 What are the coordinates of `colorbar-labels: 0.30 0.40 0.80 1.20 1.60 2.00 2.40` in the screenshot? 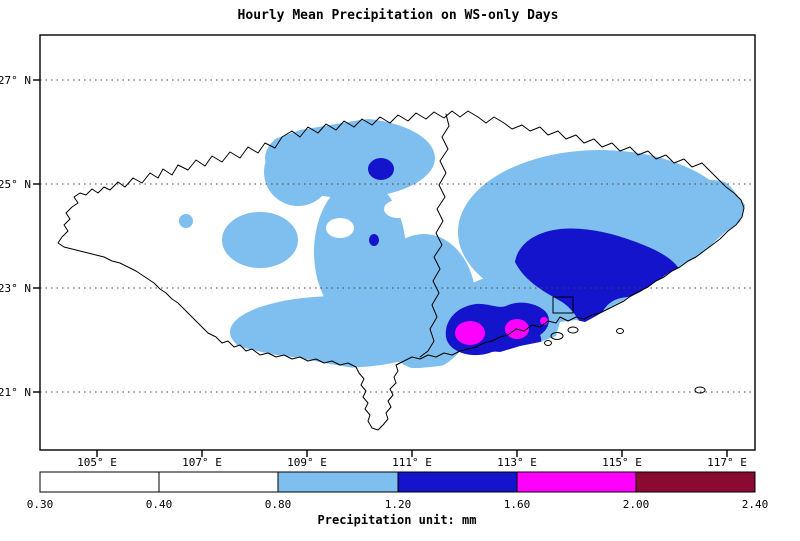 It's located at (398, 504).